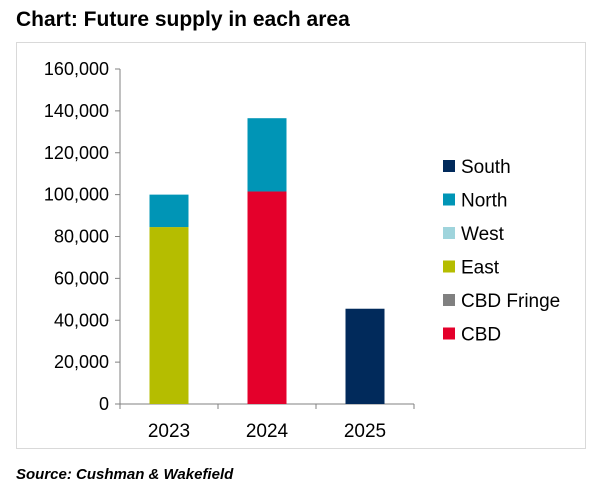 This screenshot has width=600, height=497. Describe the element at coordinates (76, 153) in the screenshot. I see `y-tick-label: 120,000` at that location.